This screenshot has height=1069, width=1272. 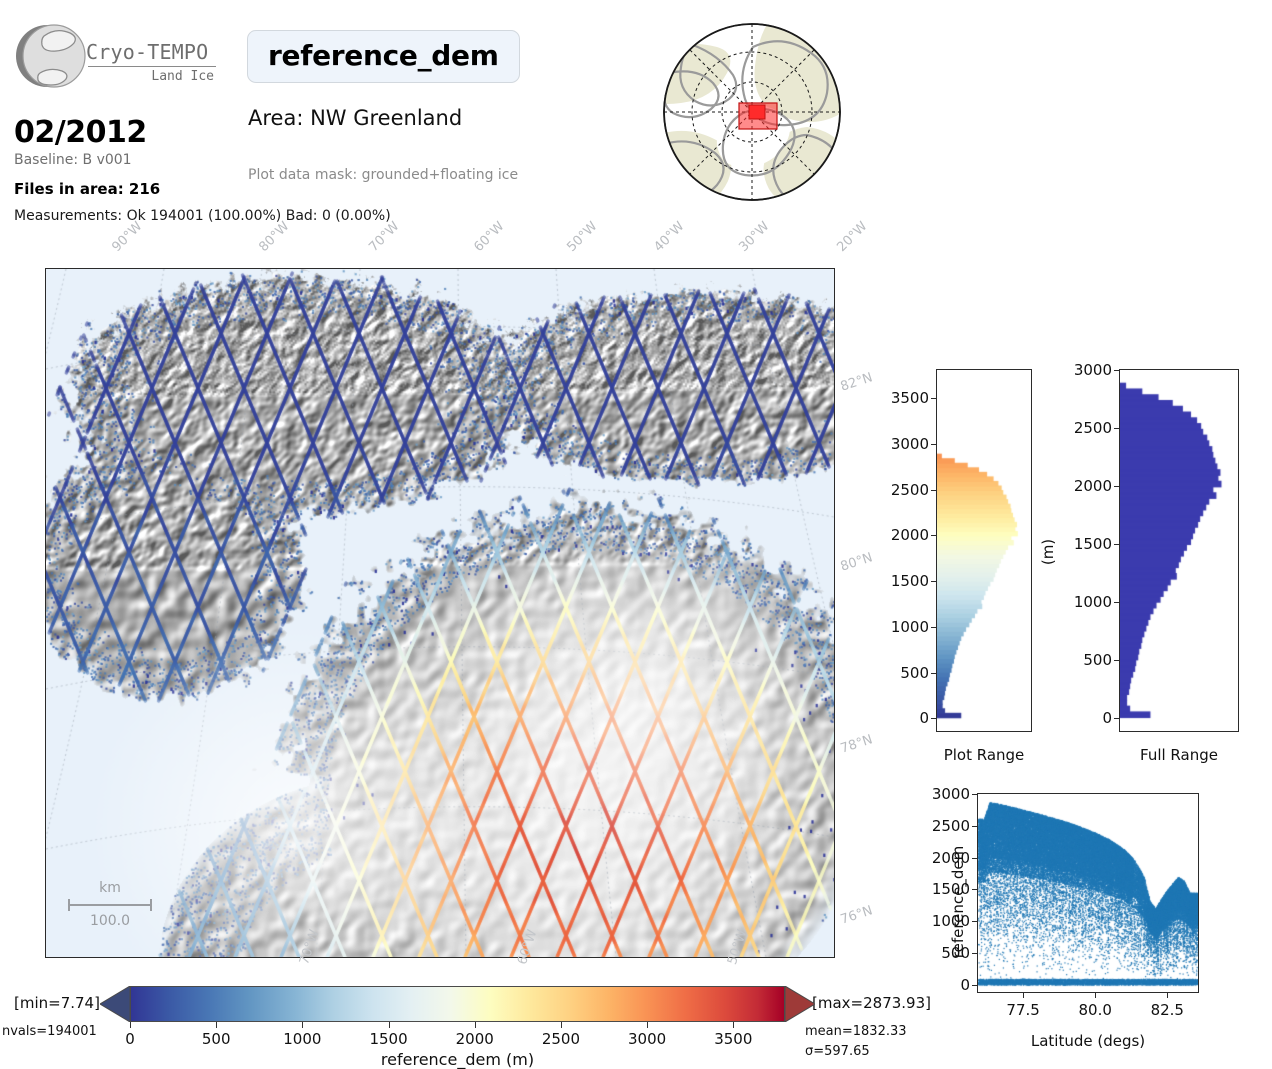 I want to click on globe-crescent-icon, so click(x=51, y=56).